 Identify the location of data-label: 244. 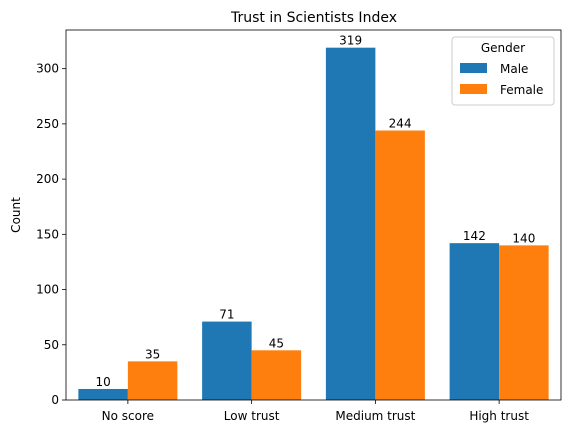
(400, 124).